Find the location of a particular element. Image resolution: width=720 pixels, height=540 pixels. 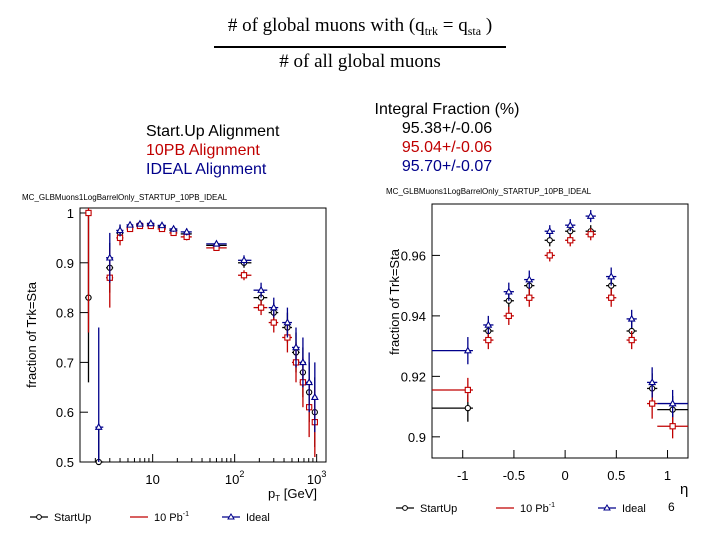

eta-legend-label-ideal: Ideal is located at coordinates (634, 509).